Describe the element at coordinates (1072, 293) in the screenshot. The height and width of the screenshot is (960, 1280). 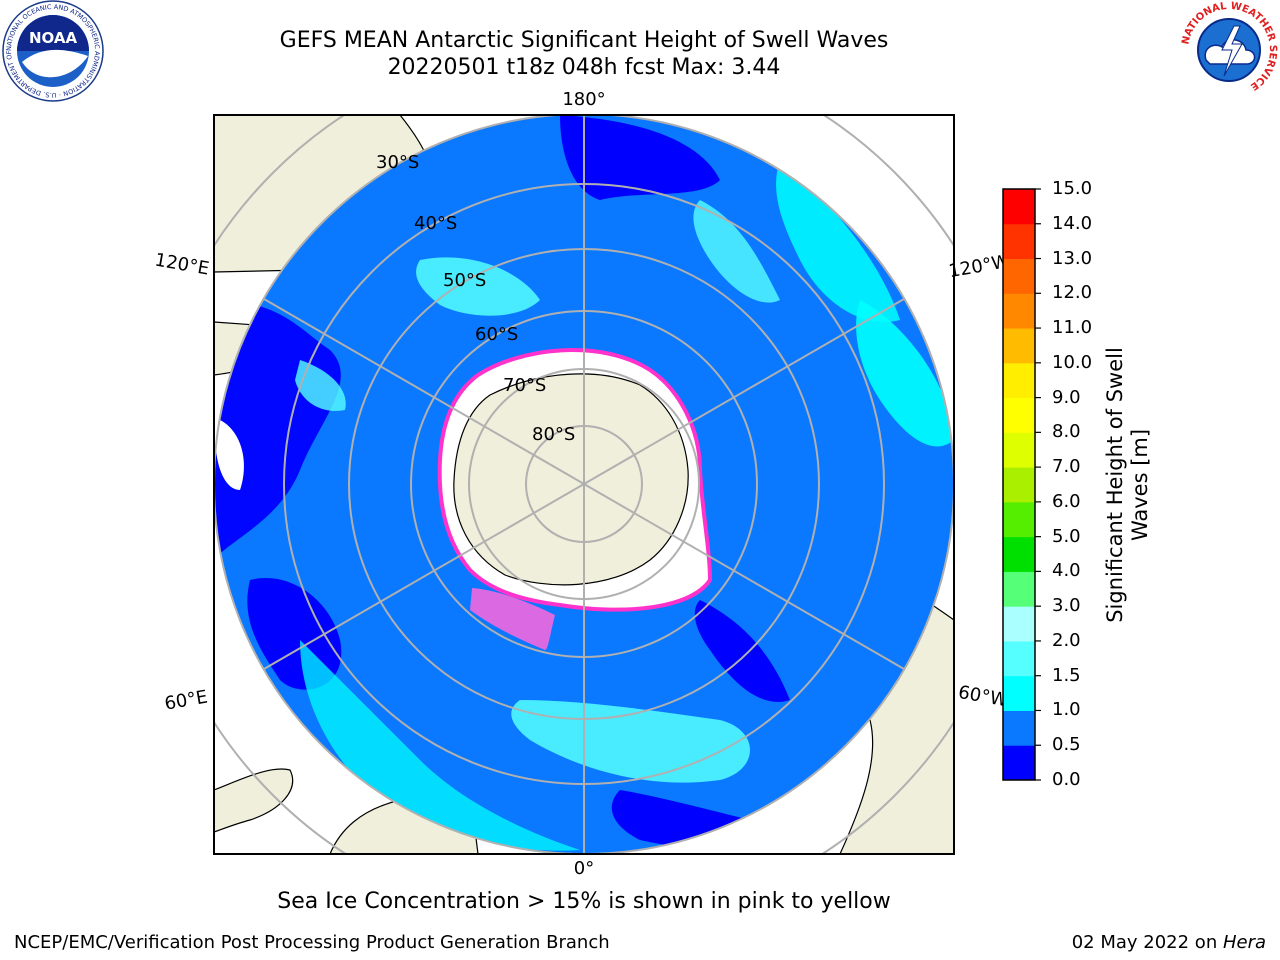
I see `colorbar-tick-label: 12.0` at that location.